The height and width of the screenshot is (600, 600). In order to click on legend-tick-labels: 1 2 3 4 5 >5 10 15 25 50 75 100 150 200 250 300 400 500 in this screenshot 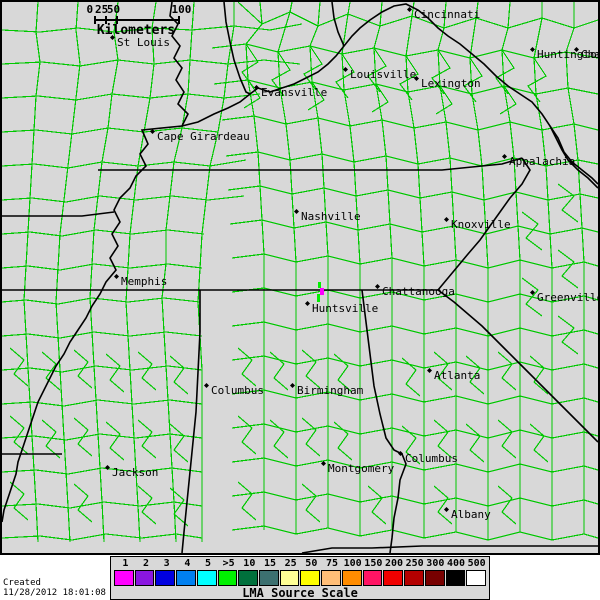, I will do `click(300, 563)`.